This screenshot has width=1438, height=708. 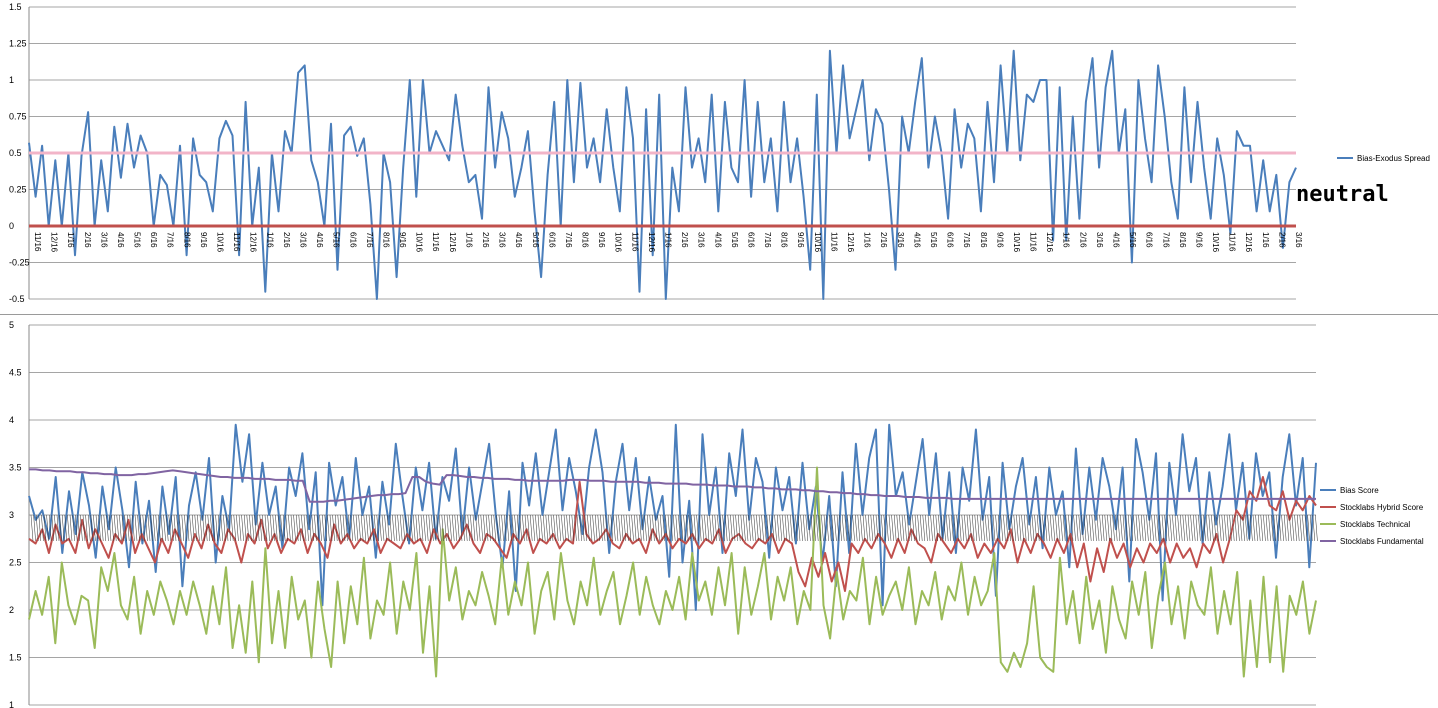 I want to click on legend-label: Bias Score, so click(x=1359, y=490).